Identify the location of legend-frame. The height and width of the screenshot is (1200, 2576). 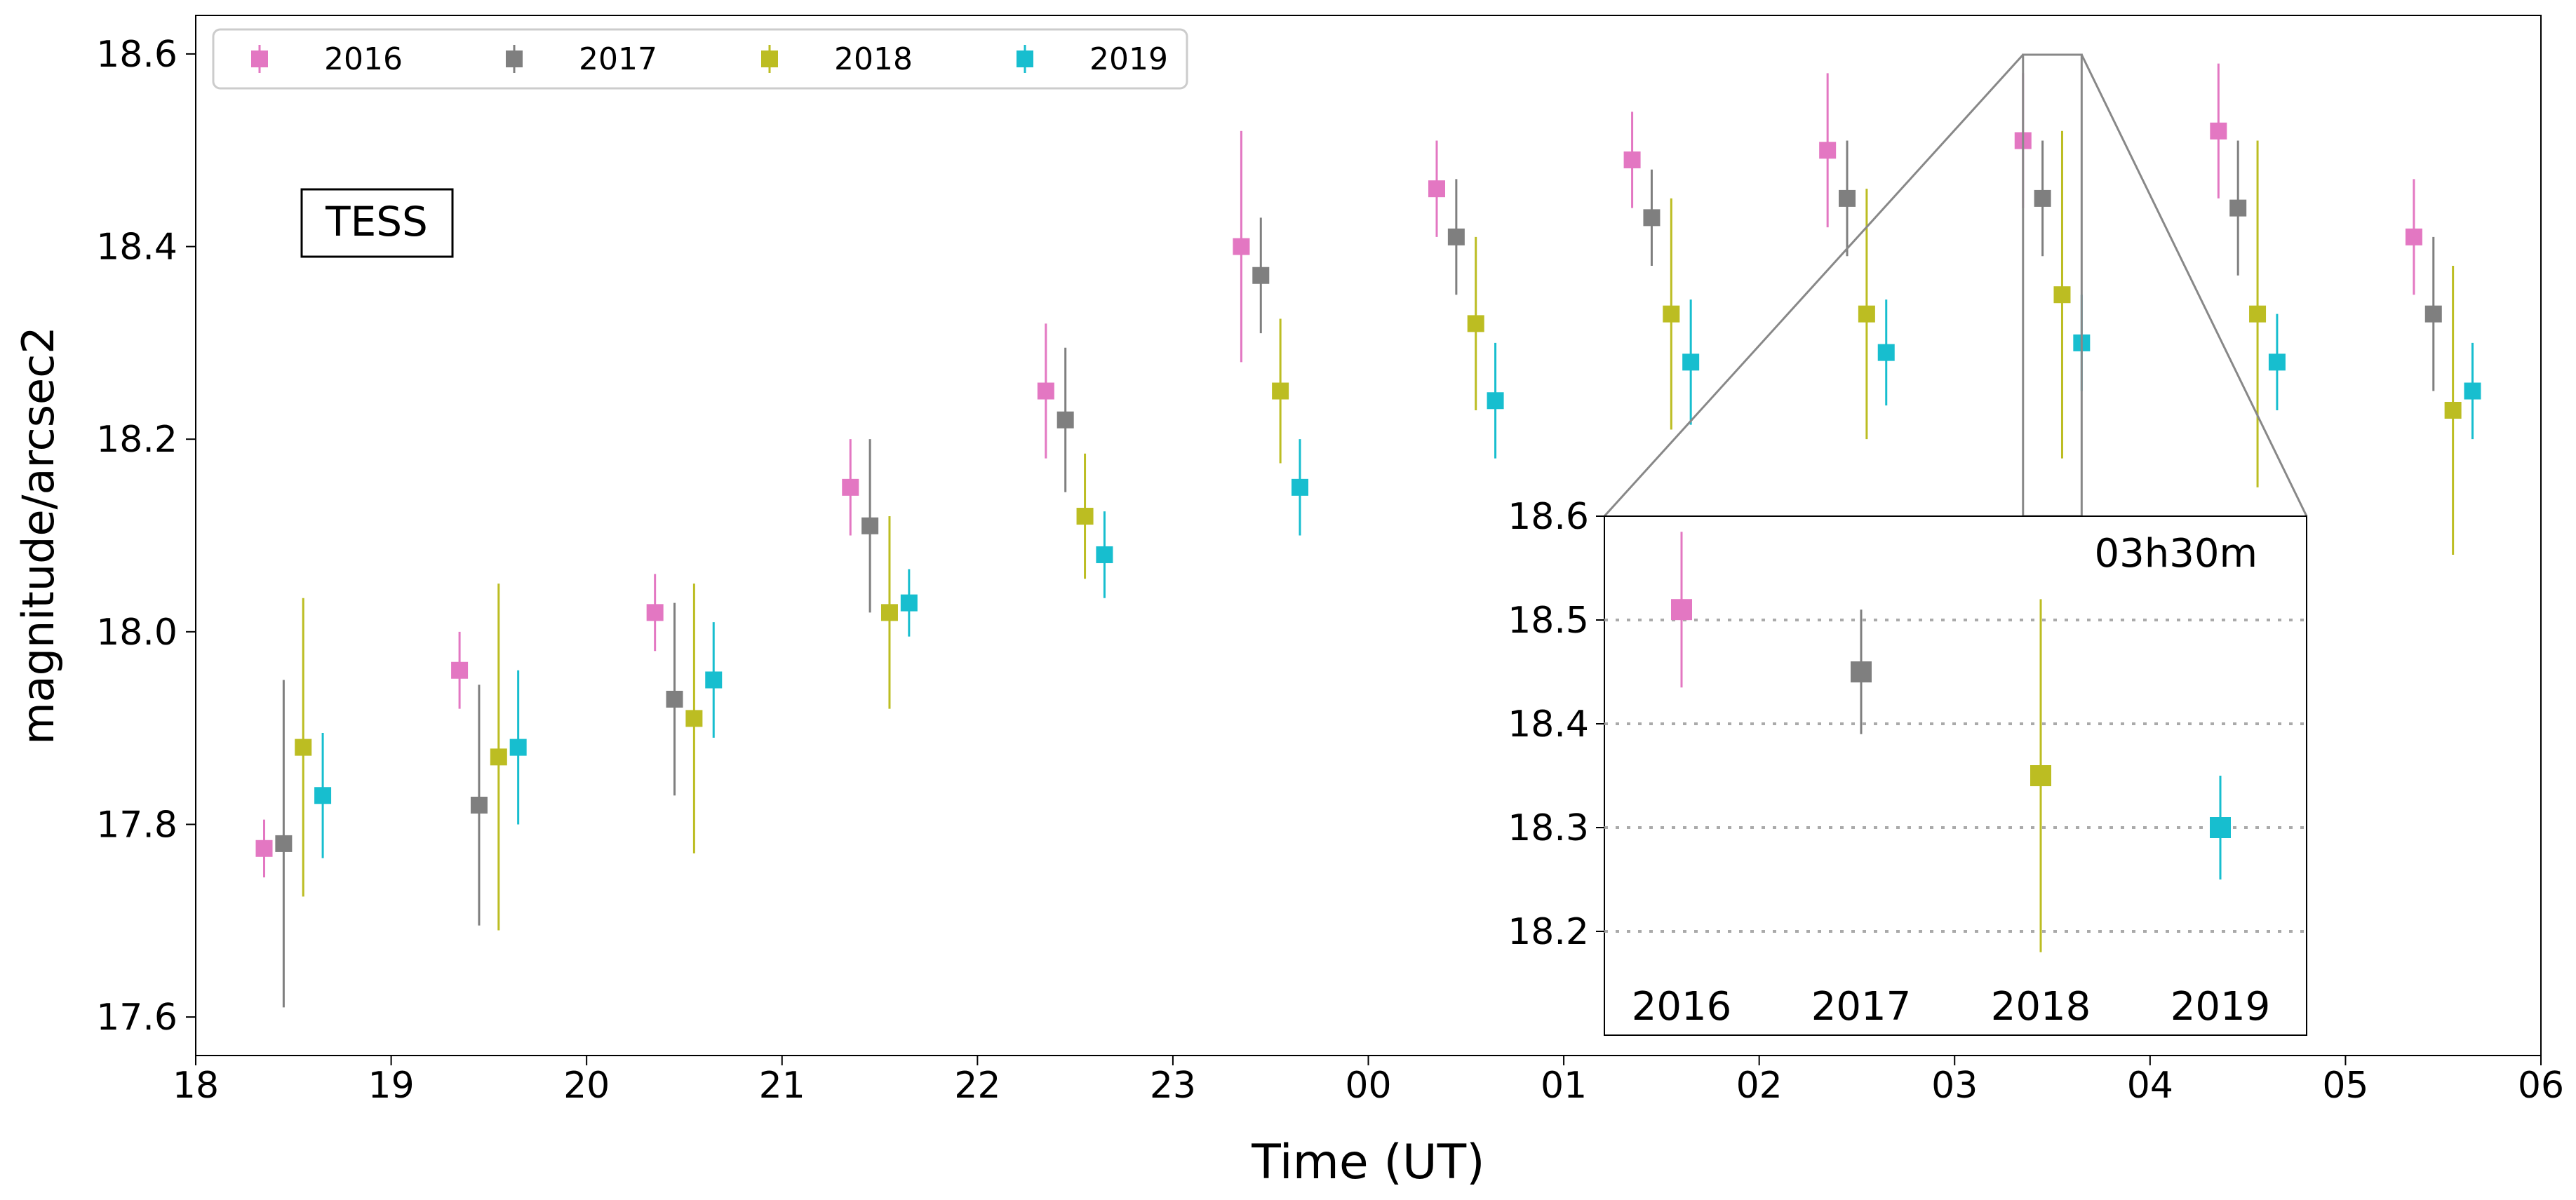
(700, 59).